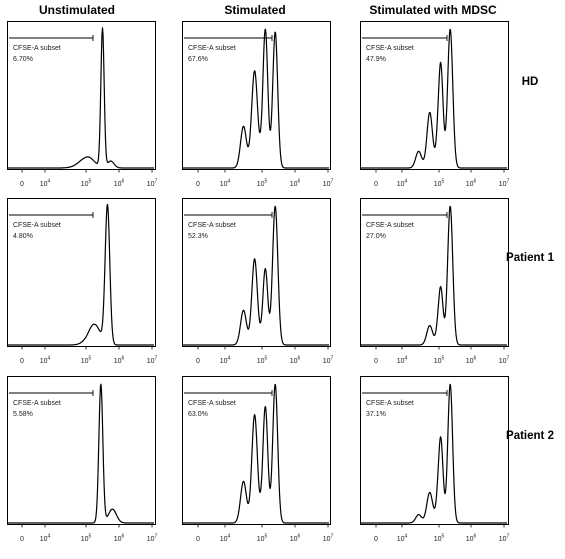 The image size is (565, 559). I want to click on histogram-panel: CFSE-A subset 4.80% 0 10⁴ 10⁵ 10⁶ 10⁷, so click(82, 282).